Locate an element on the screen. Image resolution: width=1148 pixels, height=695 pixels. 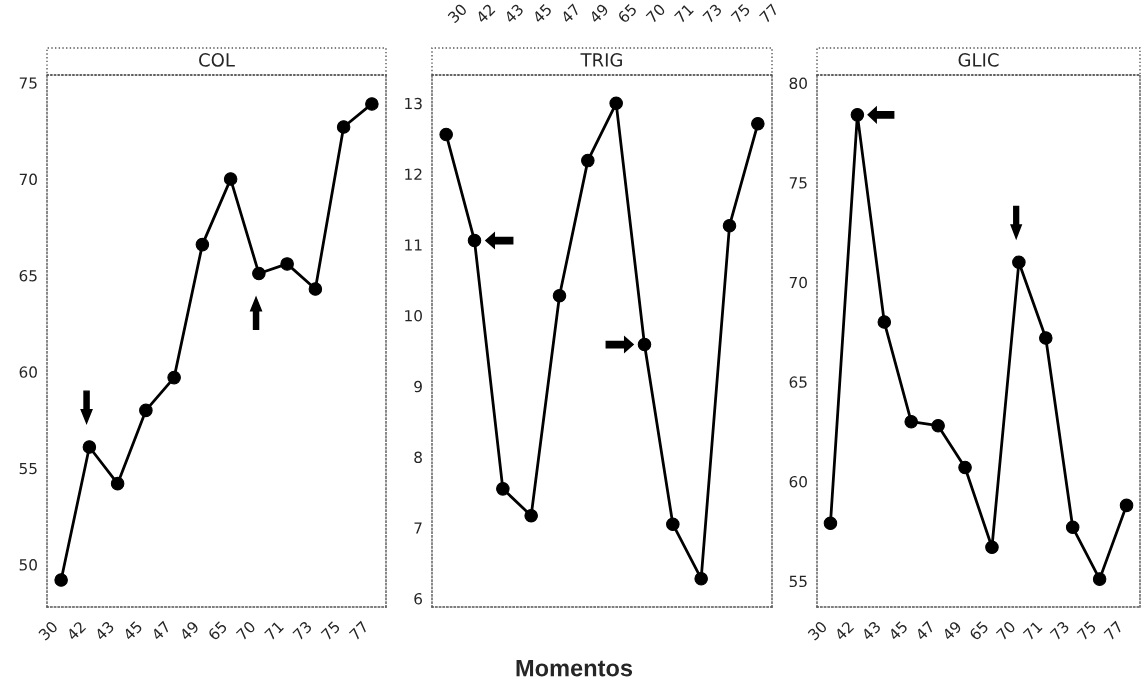
y-tick-label: 8 is located at coordinates (418, 457).